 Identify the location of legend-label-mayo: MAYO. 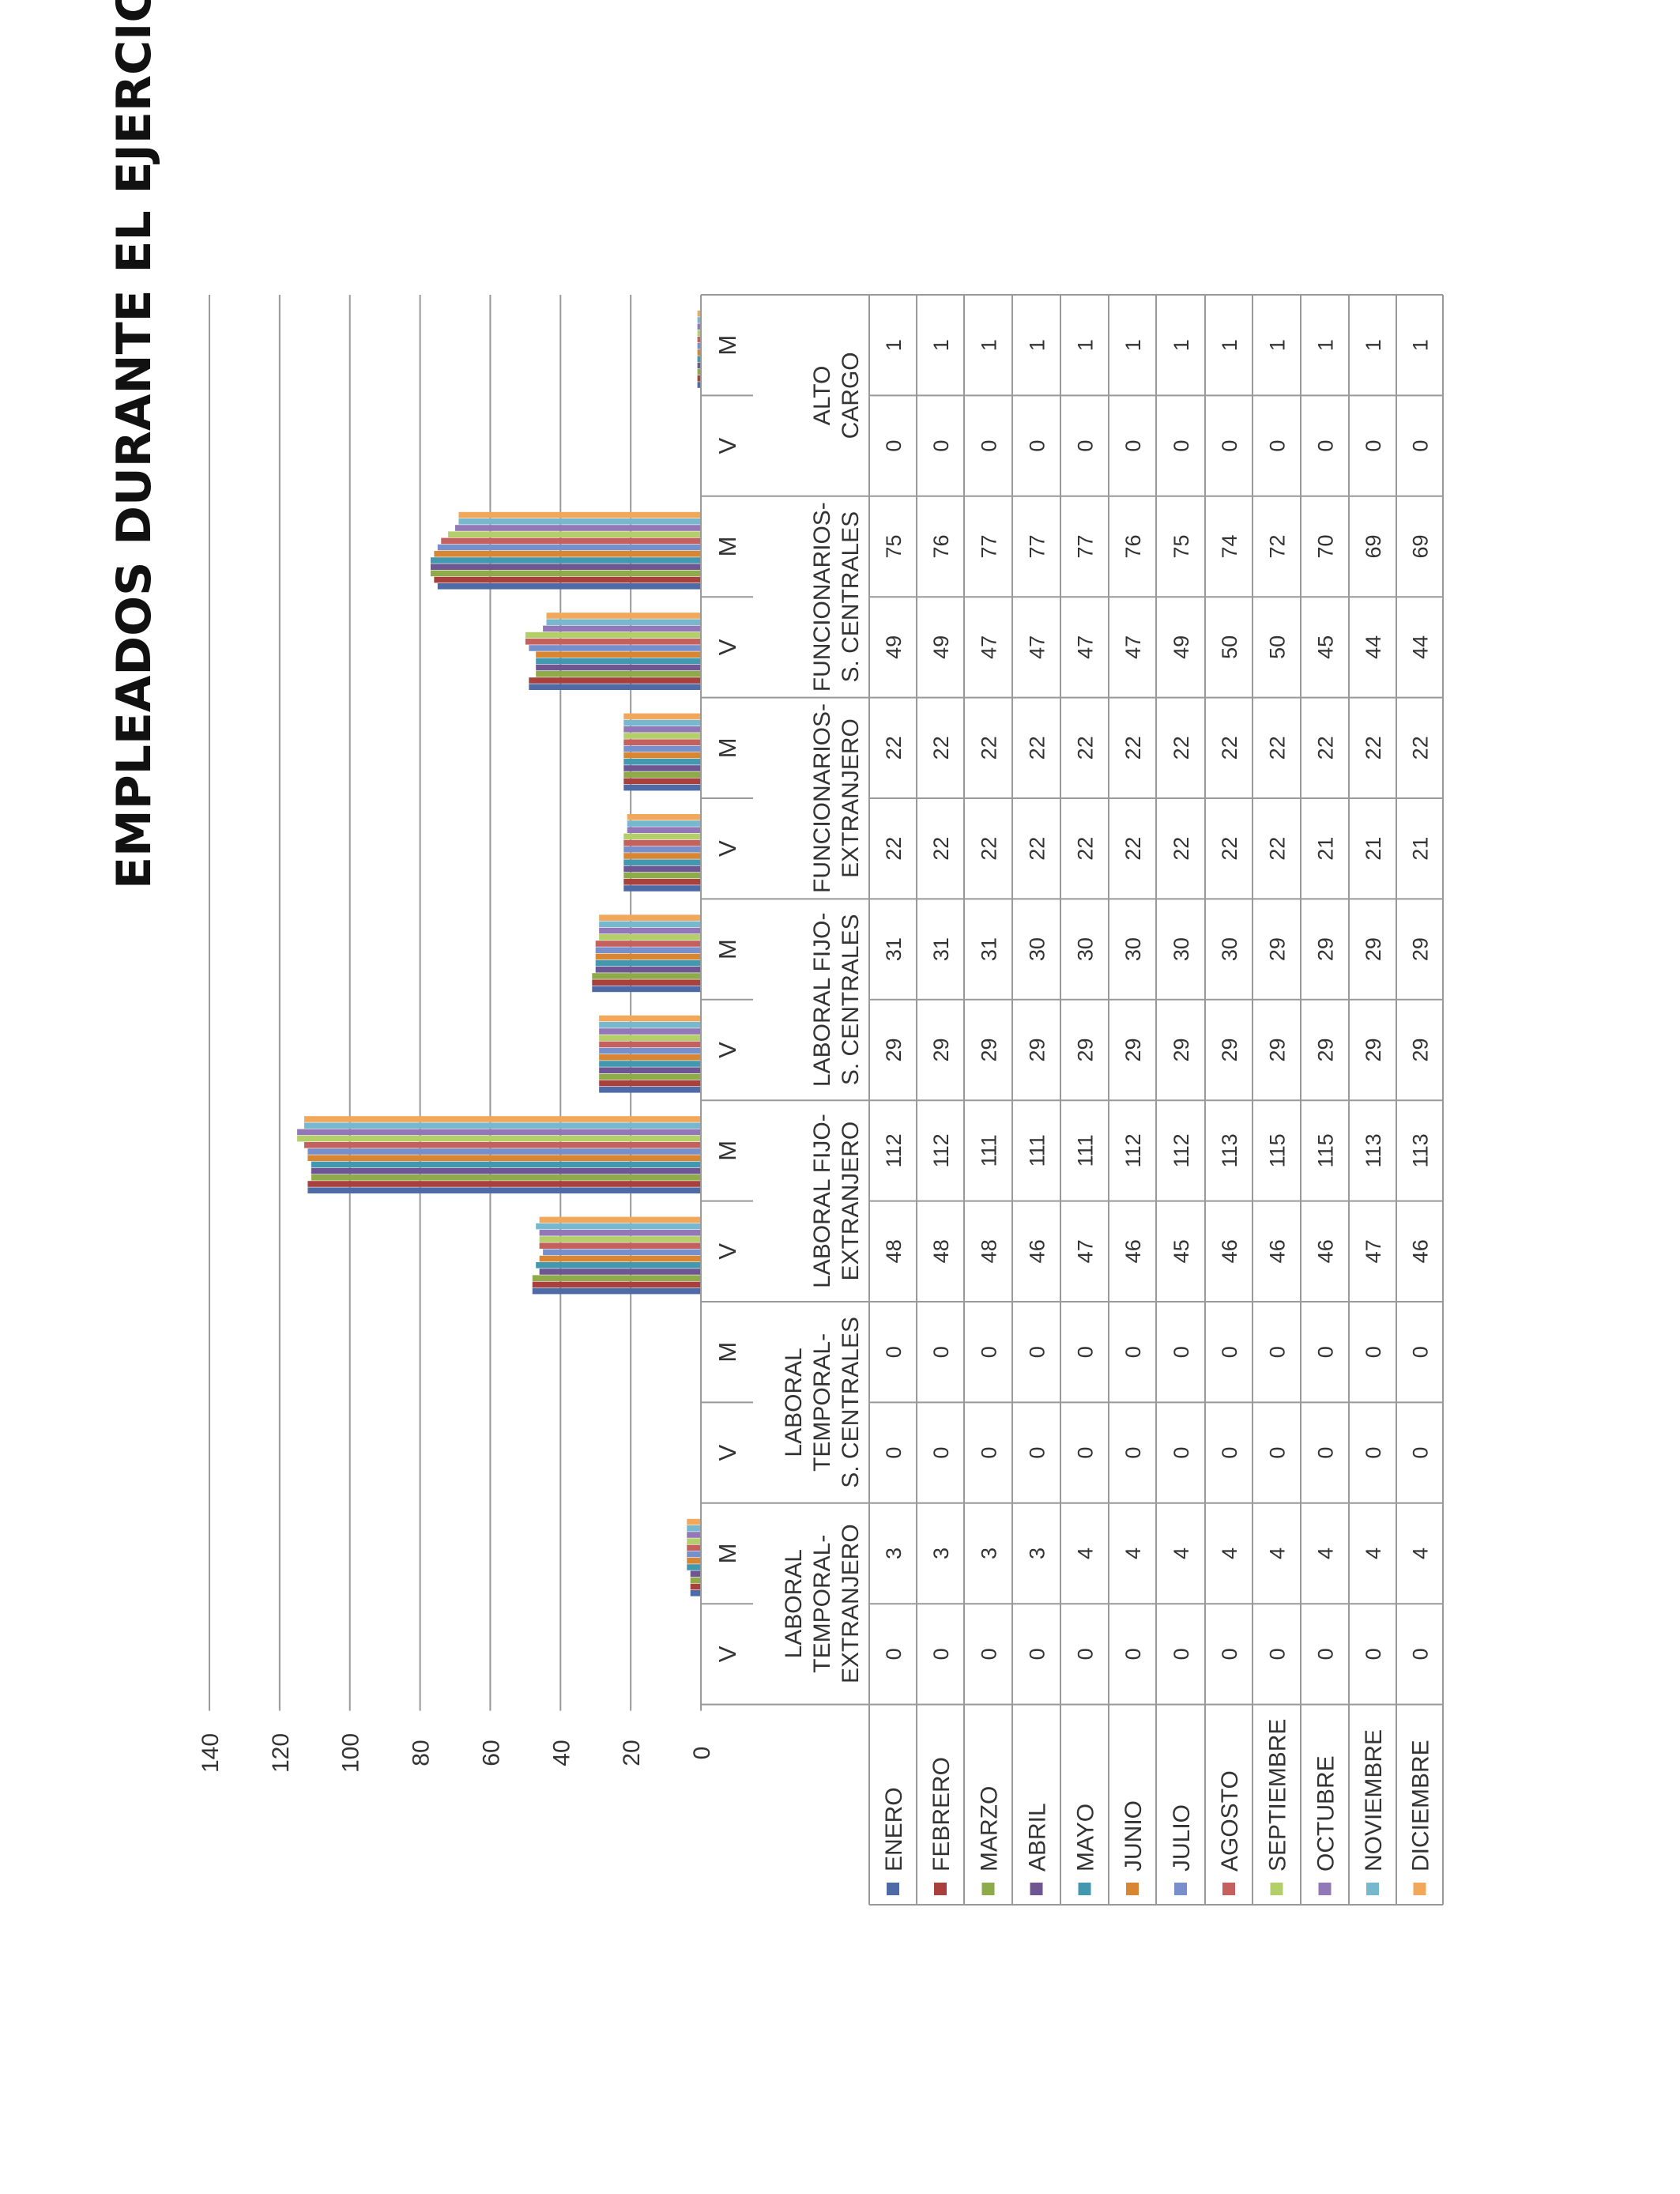
(1086, 1838).